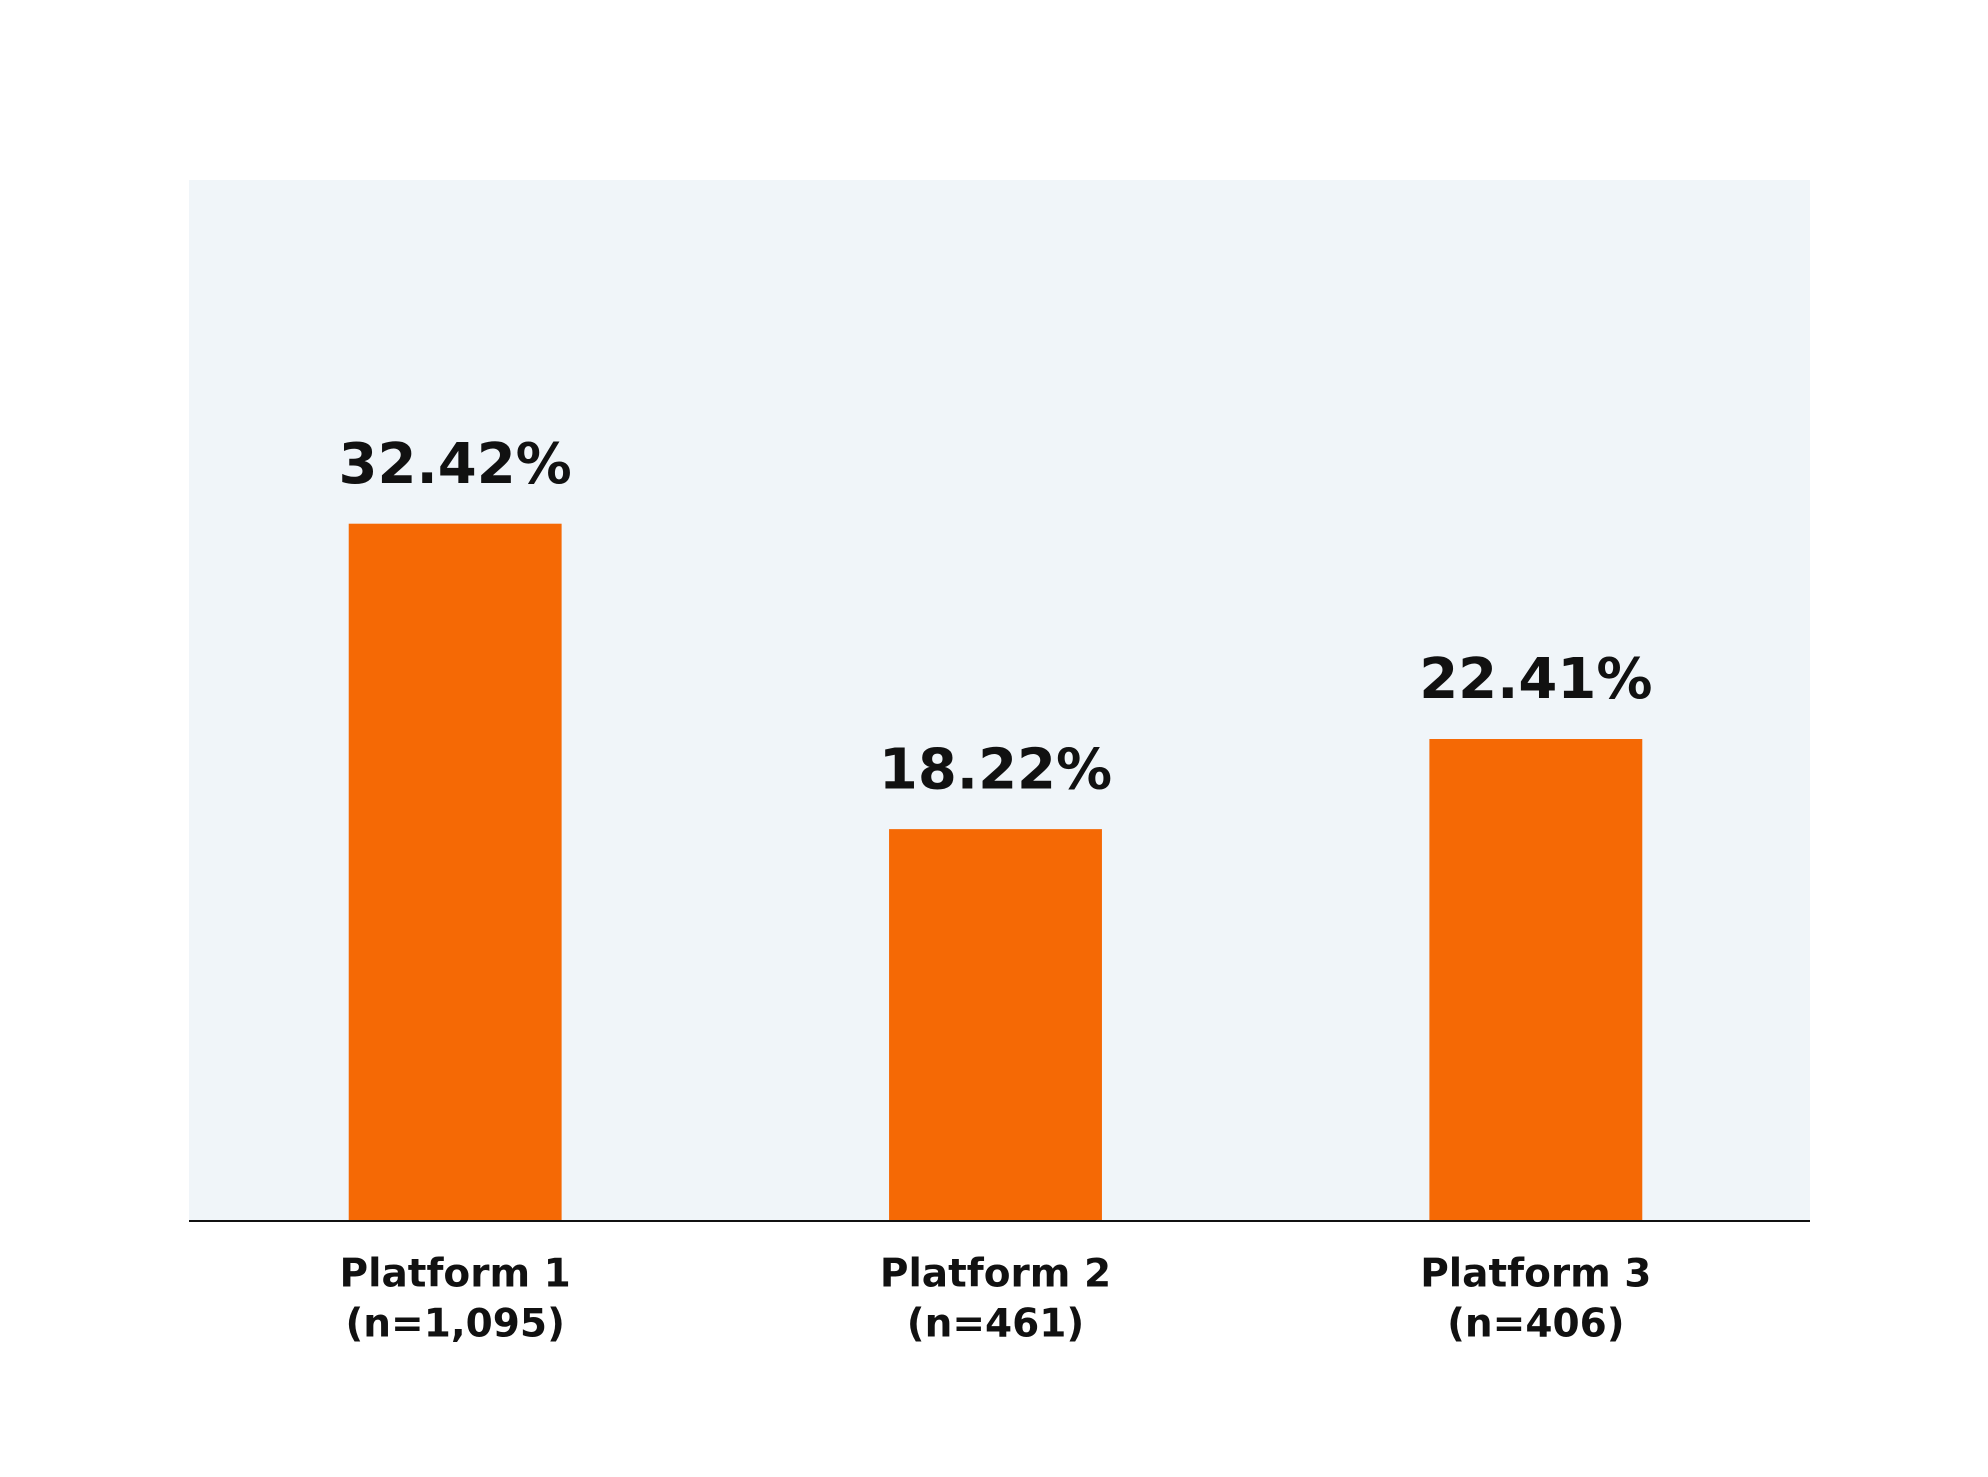 Image resolution: width=1988 pixels, height=1477 pixels. What do you see at coordinates (1535, 679) in the screenshot?
I see `value-label: 22.41%` at bounding box center [1535, 679].